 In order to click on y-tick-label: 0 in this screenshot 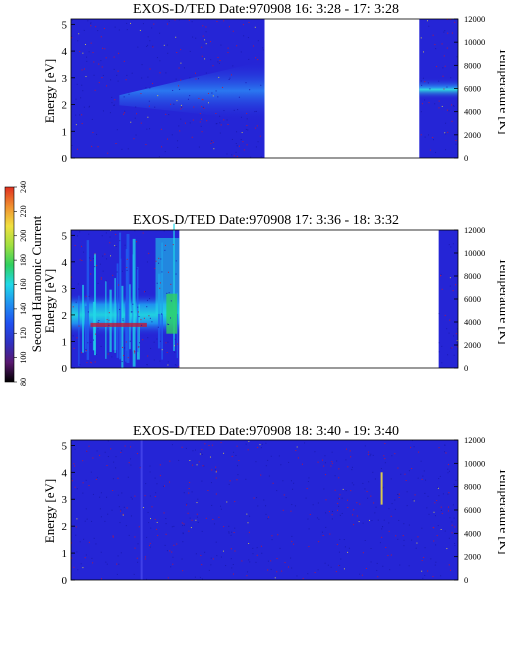, I will do `click(65, 581)`.